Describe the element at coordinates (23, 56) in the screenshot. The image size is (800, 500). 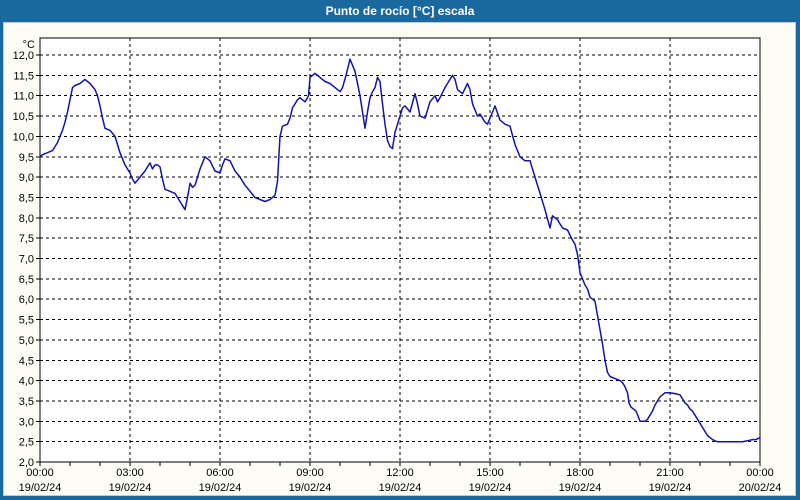
I see `y-axis-label: 12,0` at that location.